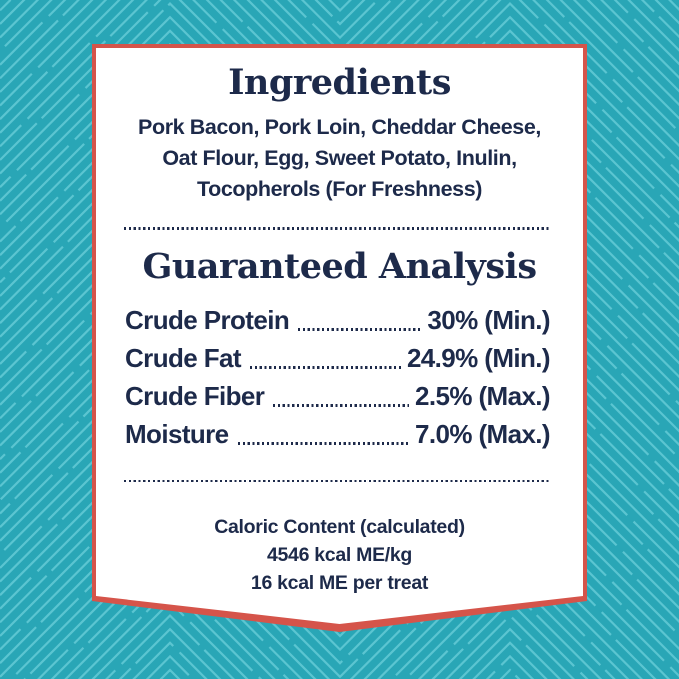 This screenshot has height=679, width=679. What do you see at coordinates (195, 395) in the screenshot?
I see `analysis-row-name: Crude Fiber` at bounding box center [195, 395].